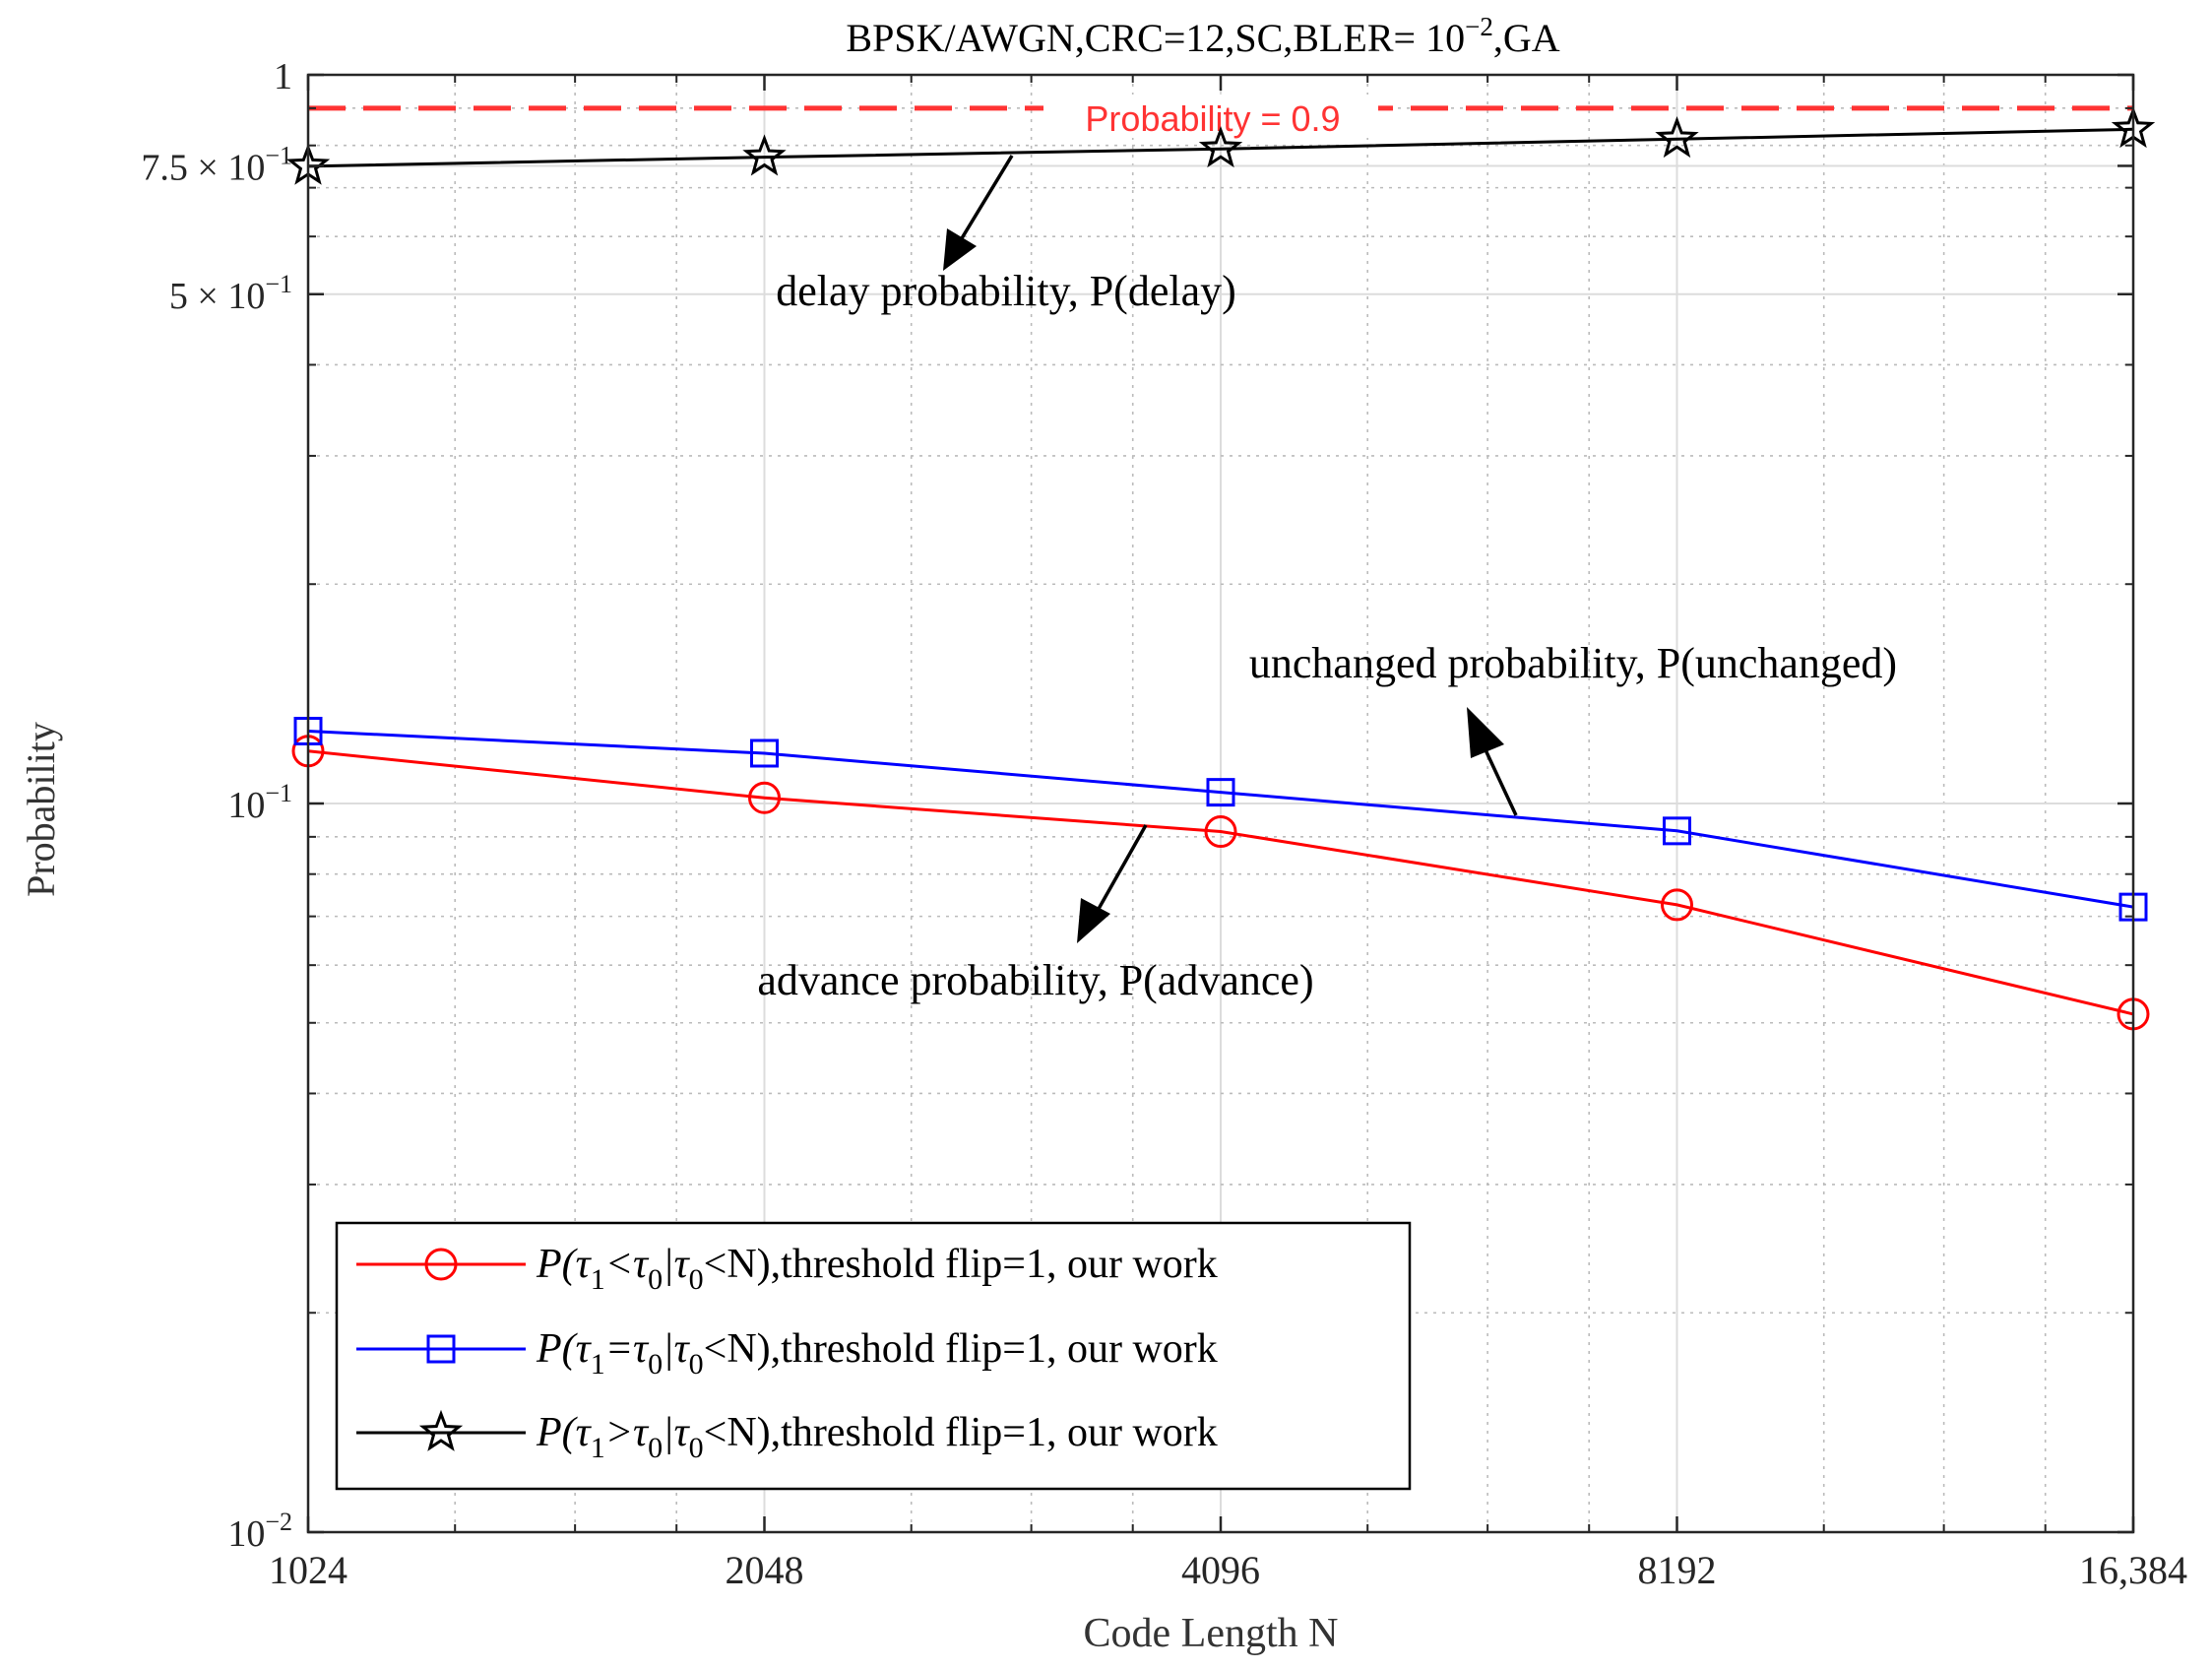  I want to click on annotation-delay: delay probability, P(delay), so click(1006, 291).